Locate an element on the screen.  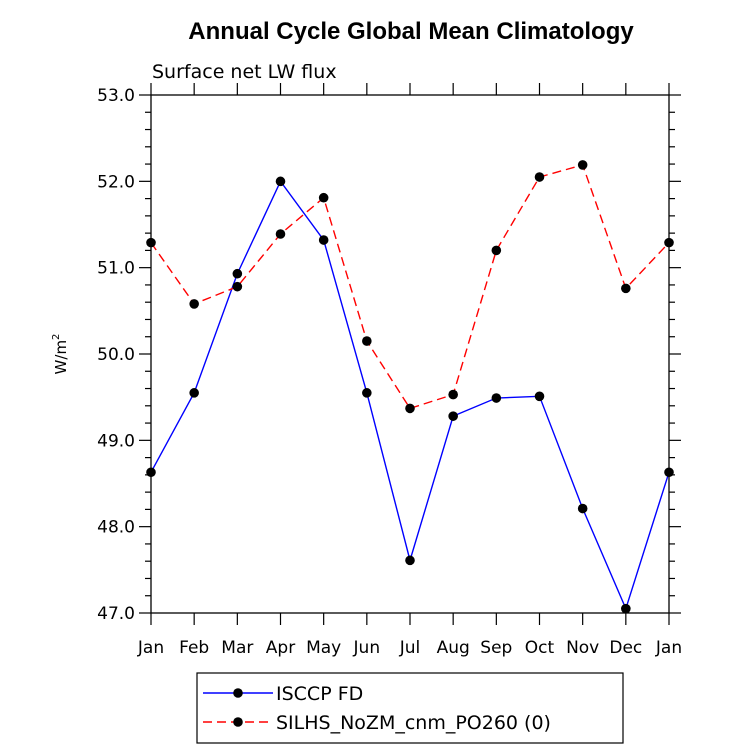
legend-label-isccp-fd: ISCCP FD is located at coordinates (319, 694).